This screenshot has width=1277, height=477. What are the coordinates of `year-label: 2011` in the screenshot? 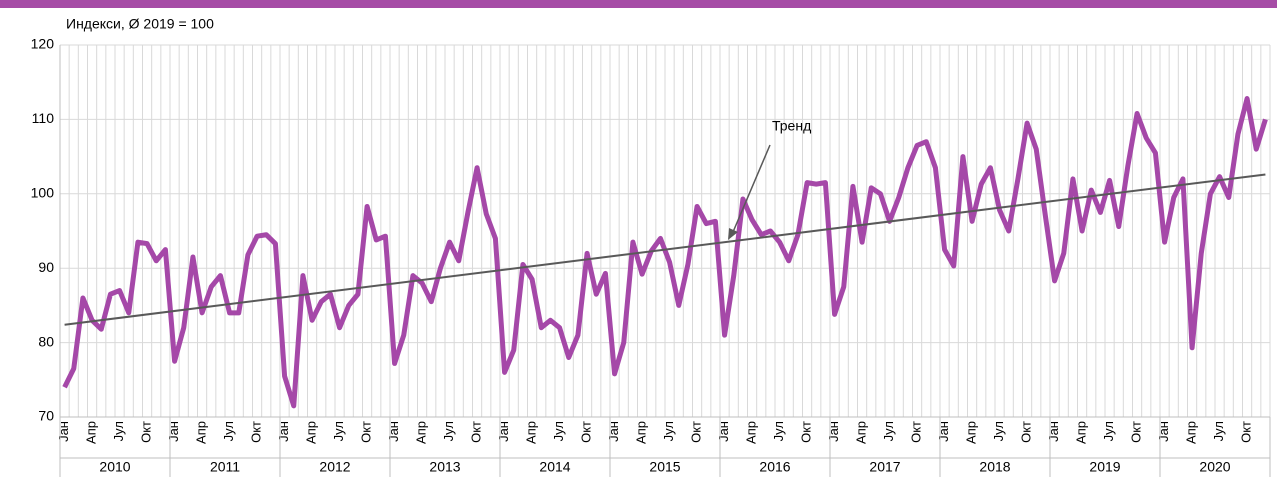 It's located at (225, 467).